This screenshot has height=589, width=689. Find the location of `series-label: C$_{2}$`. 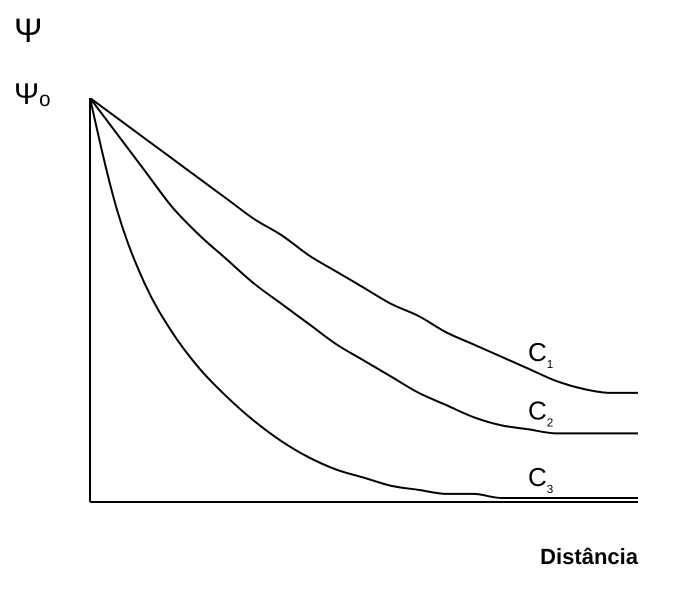

series-label: C$_{2}$ is located at coordinates (541, 412).